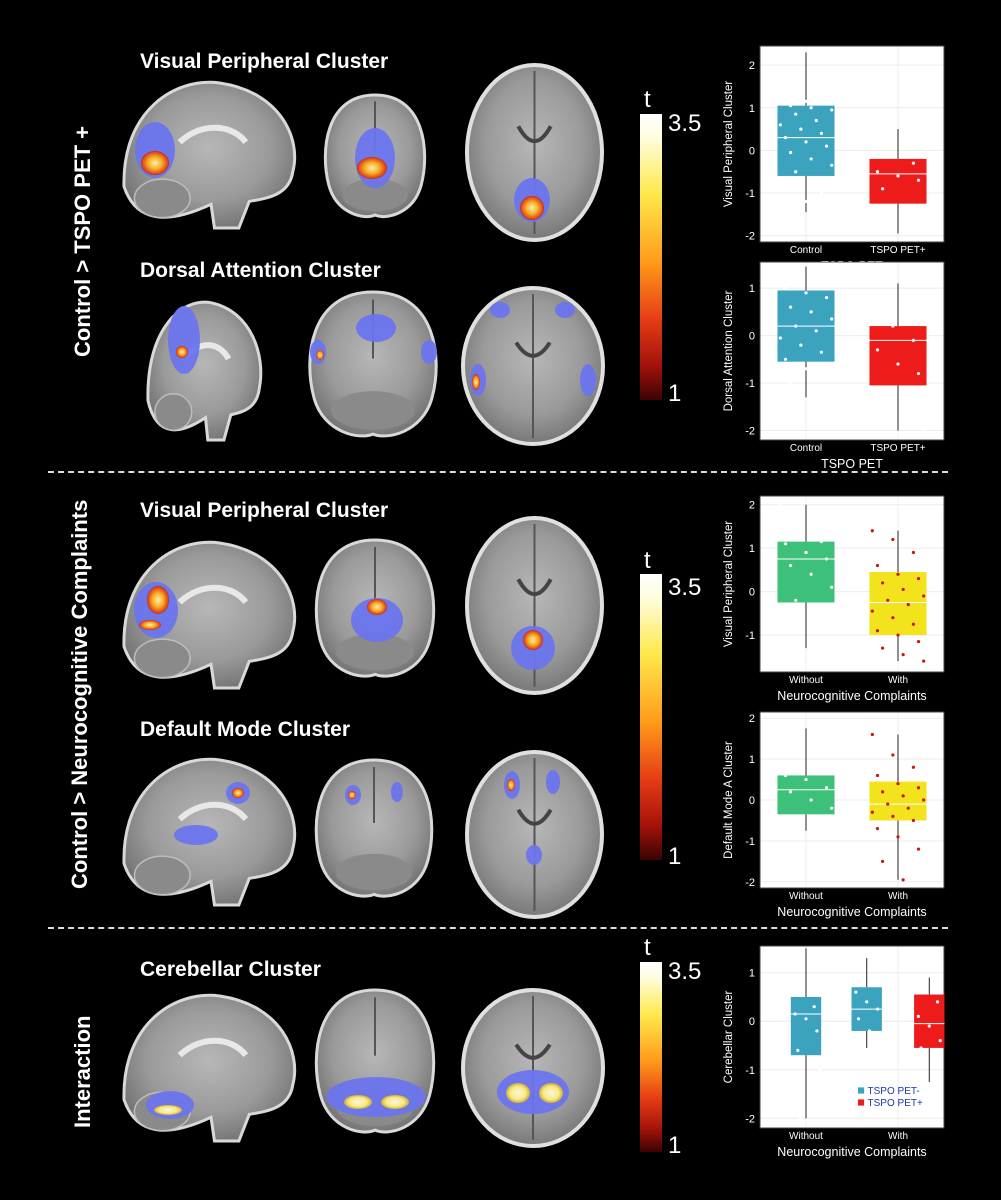 This screenshot has width=1001, height=1200. I want to click on brain-row1b-coronal-outline, so click(373, 364).